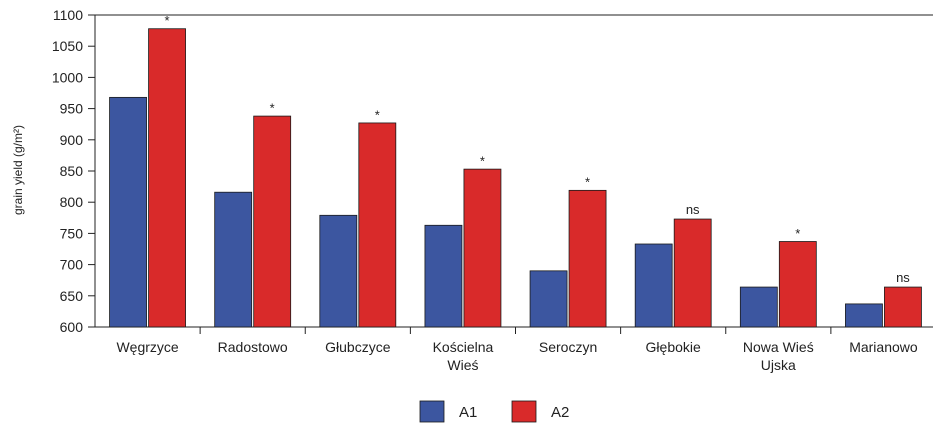 This screenshot has width=933, height=424. I want to click on x-category-label: Nowa Wieś, so click(778, 347).